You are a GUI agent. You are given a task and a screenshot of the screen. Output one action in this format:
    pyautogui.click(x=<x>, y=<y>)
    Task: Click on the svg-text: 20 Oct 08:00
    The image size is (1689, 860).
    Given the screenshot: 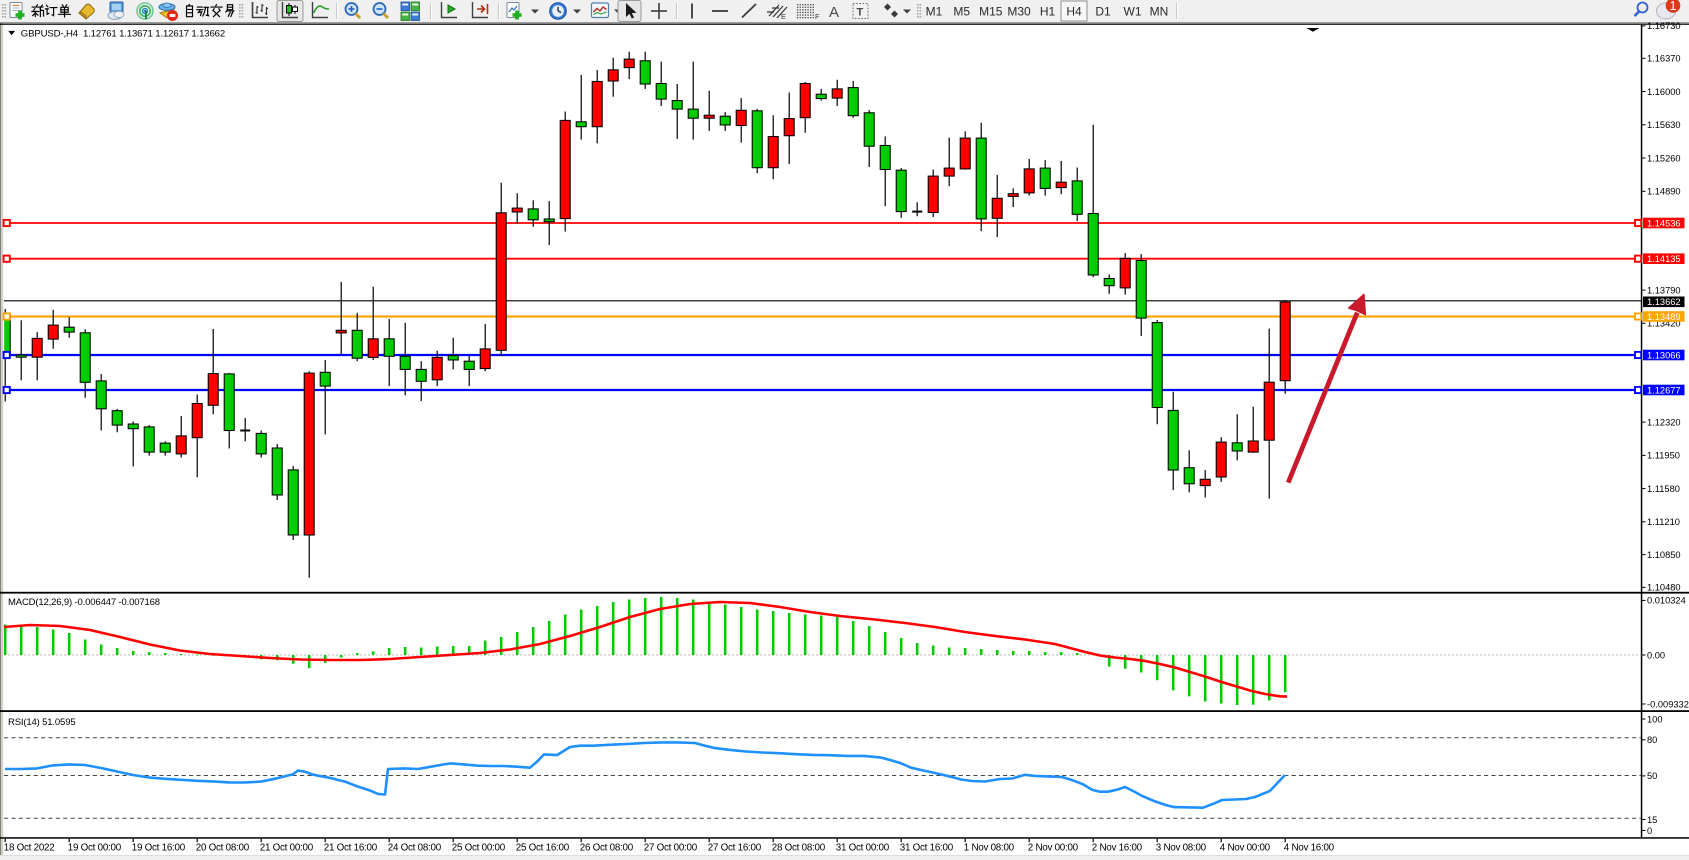 What is the action you would take?
    pyautogui.click(x=223, y=847)
    